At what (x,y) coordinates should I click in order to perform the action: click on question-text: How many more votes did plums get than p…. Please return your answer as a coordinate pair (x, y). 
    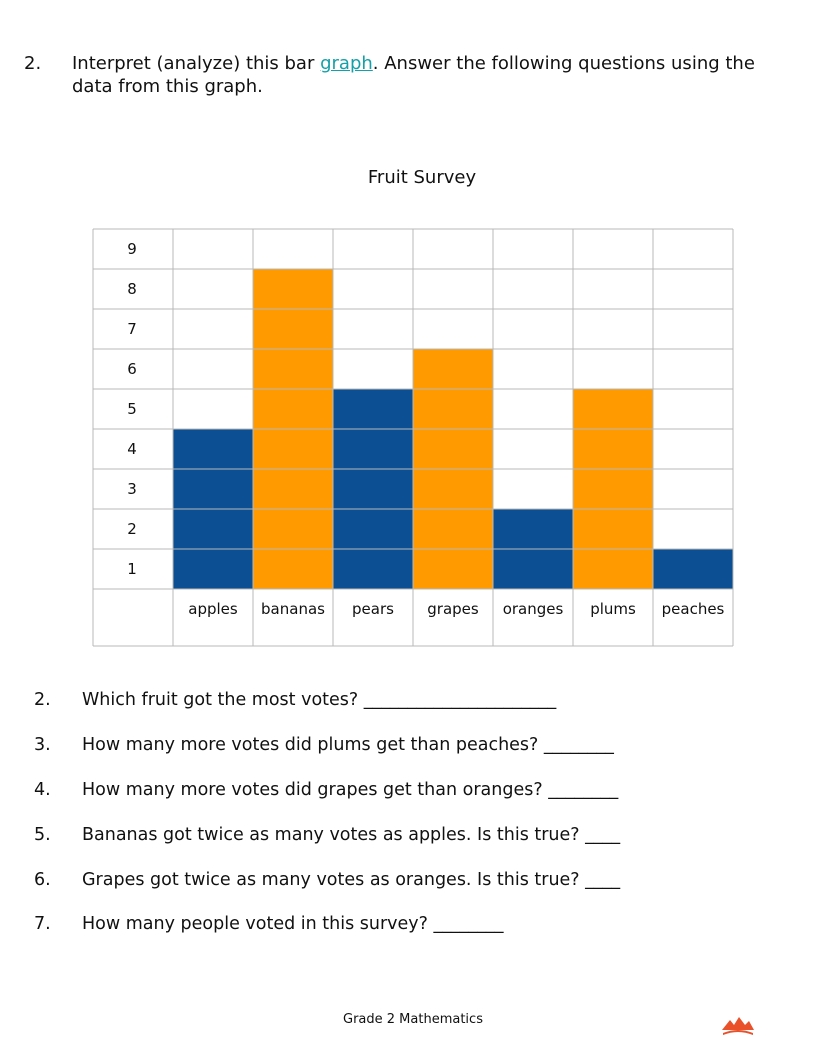
    Looking at the image, I should click on (348, 745).